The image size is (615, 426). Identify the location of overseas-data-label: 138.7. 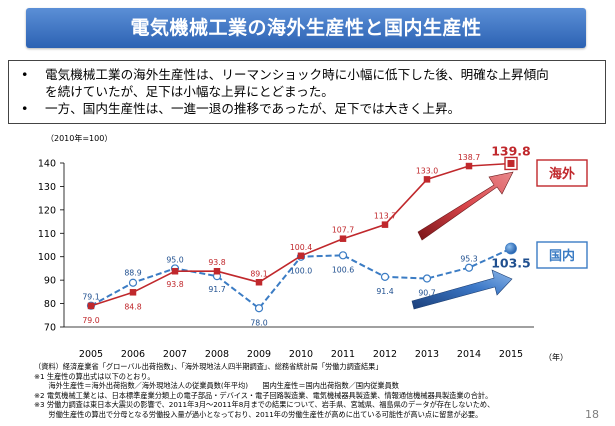
(469, 157).